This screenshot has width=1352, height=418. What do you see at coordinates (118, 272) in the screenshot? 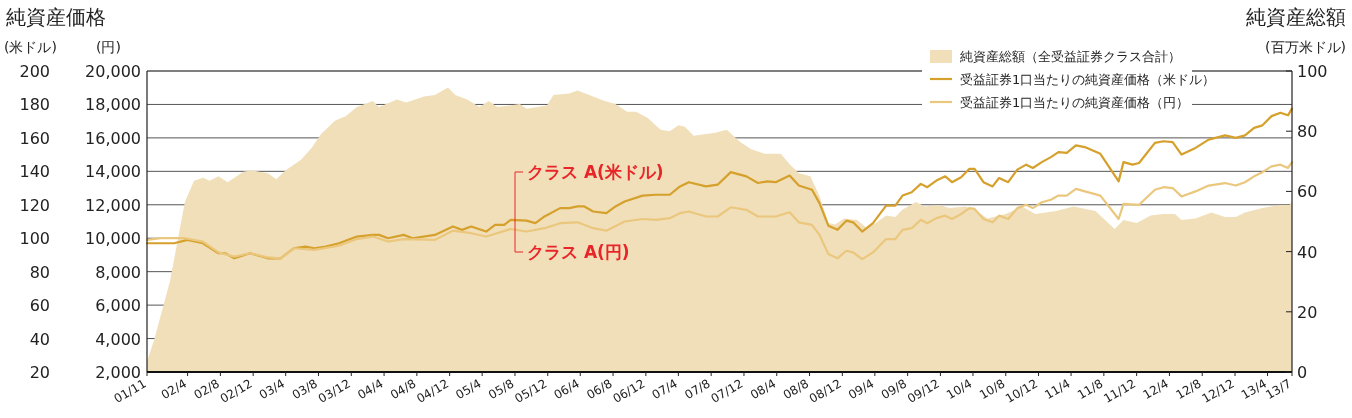
I see `y3-tick-label: 8,000` at bounding box center [118, 272].